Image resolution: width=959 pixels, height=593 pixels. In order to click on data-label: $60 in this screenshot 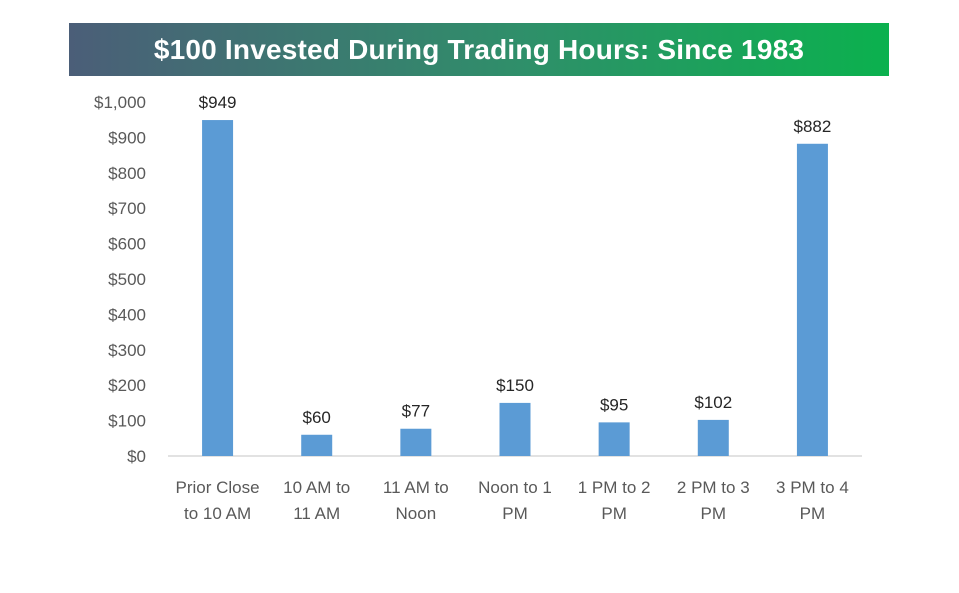, I will do `click(317, 417)`.